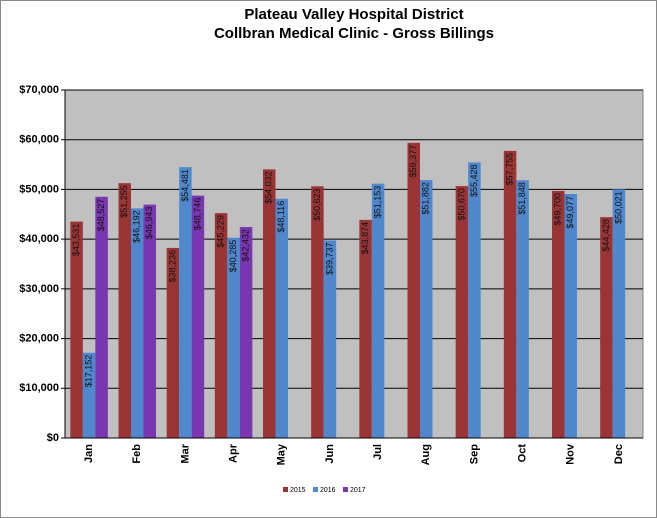 The width and height of the screenshot is (657, 518). Describe the element at coordinates (298, 490) in the screenshot. I see `legend-label: 2015` at that location.